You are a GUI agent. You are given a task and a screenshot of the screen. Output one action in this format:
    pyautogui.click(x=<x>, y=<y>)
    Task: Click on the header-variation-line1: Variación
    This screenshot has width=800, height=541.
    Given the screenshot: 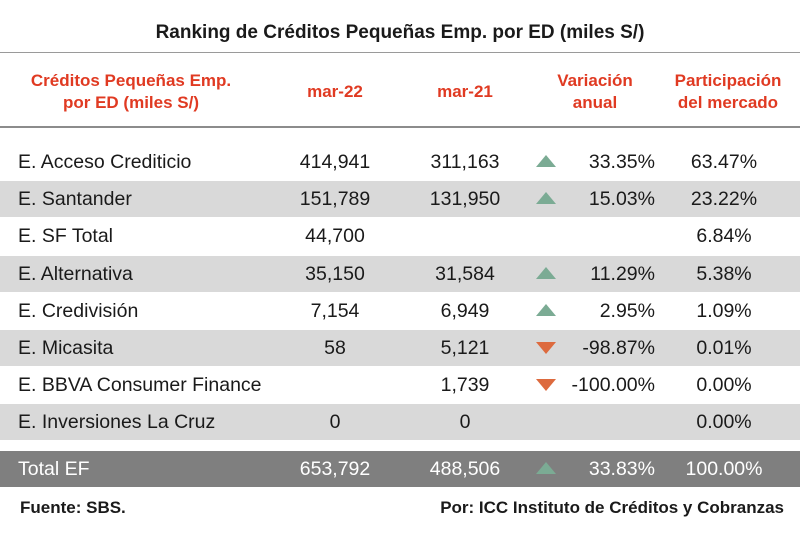 What is the action you would take?
    pyautogui.click(x=595, y=80)
    